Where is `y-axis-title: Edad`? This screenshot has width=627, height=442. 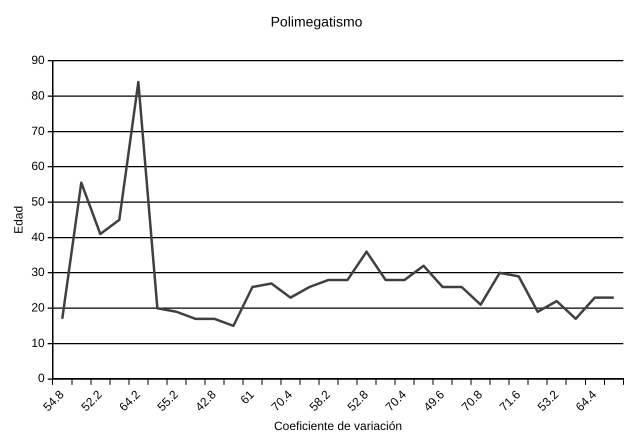 y-axis-title: Edad is located at coordinates (19, 220).